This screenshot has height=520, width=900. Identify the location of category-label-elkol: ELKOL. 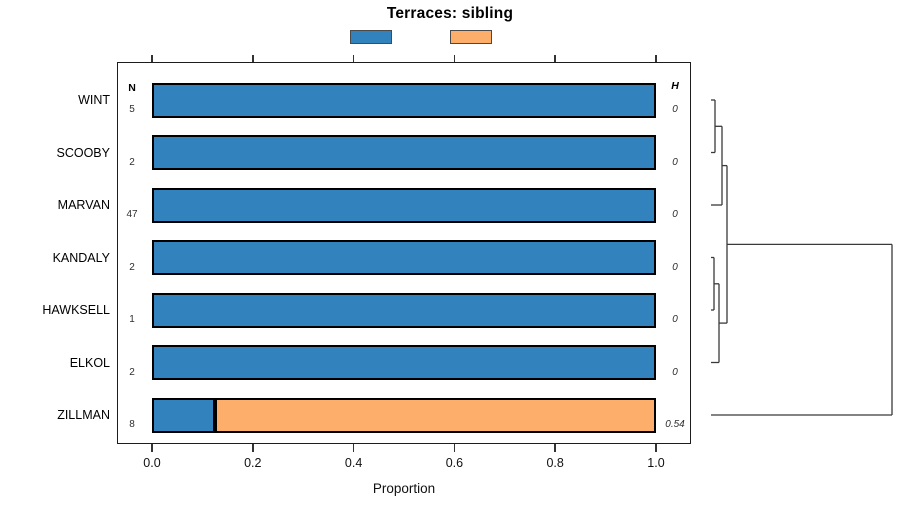
(89, 362).